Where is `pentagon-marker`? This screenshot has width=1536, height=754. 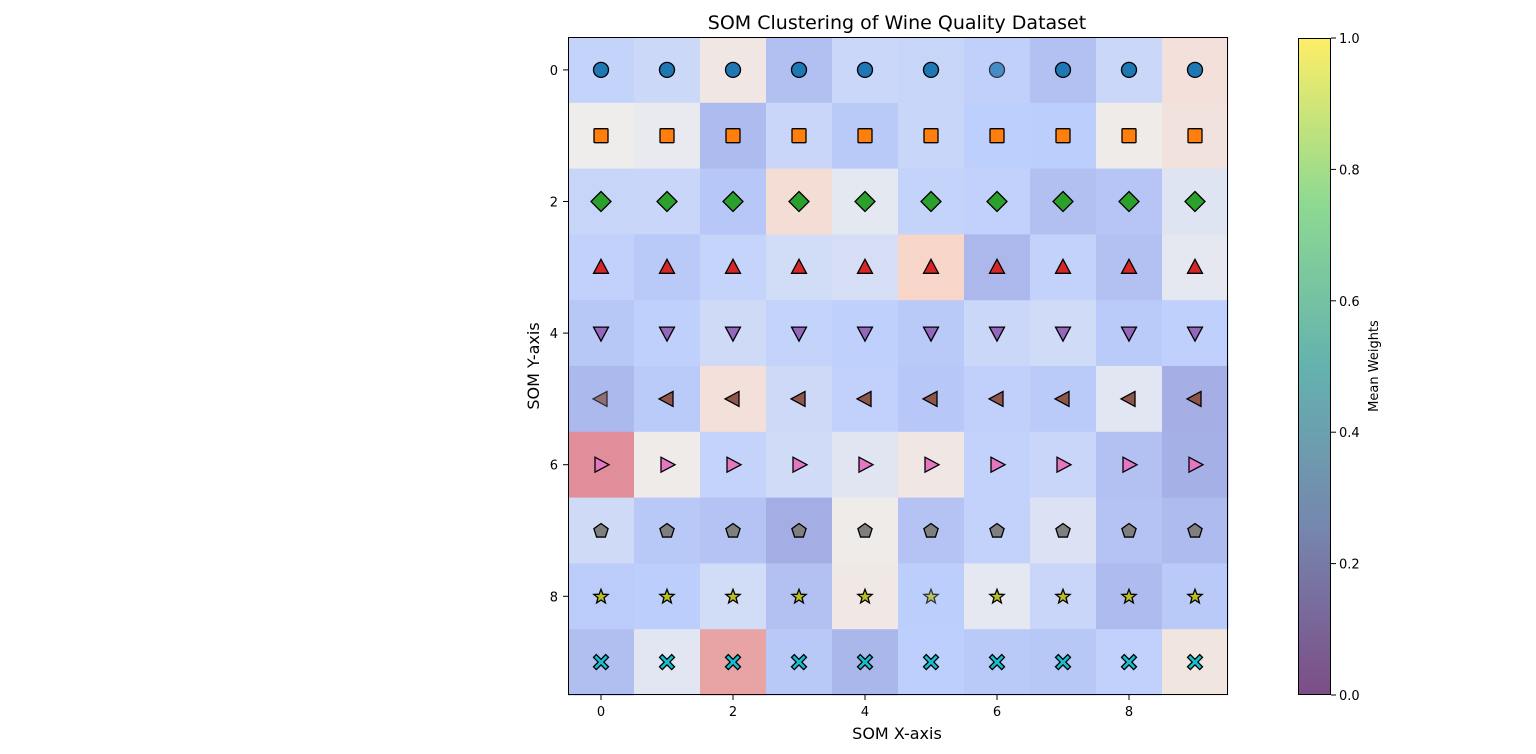 pentagon-marker is located at coordinates (931, 530).